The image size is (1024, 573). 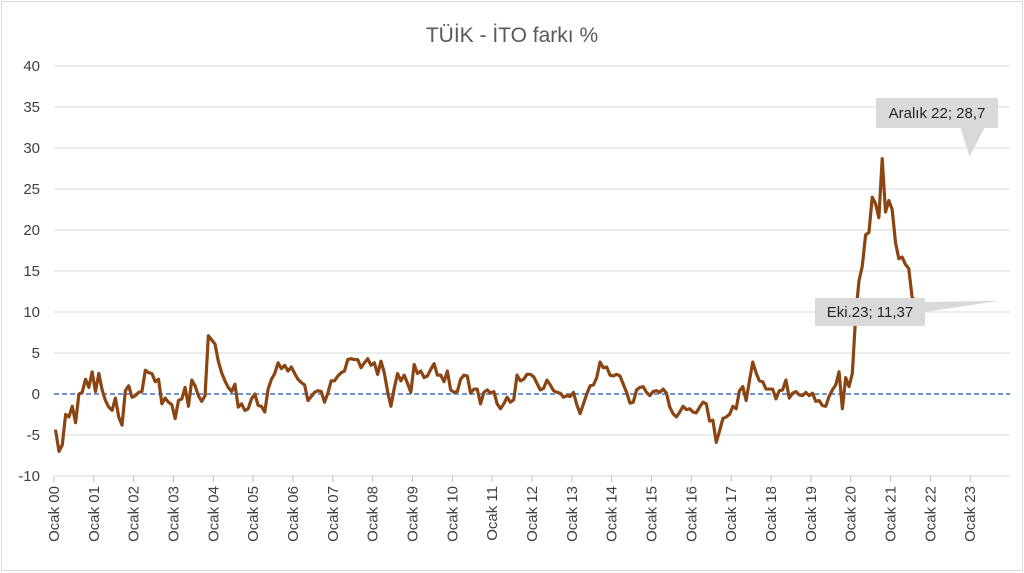 I want to click on callout-label: Aralık 22; 28,7, so click(x=937, y=113).